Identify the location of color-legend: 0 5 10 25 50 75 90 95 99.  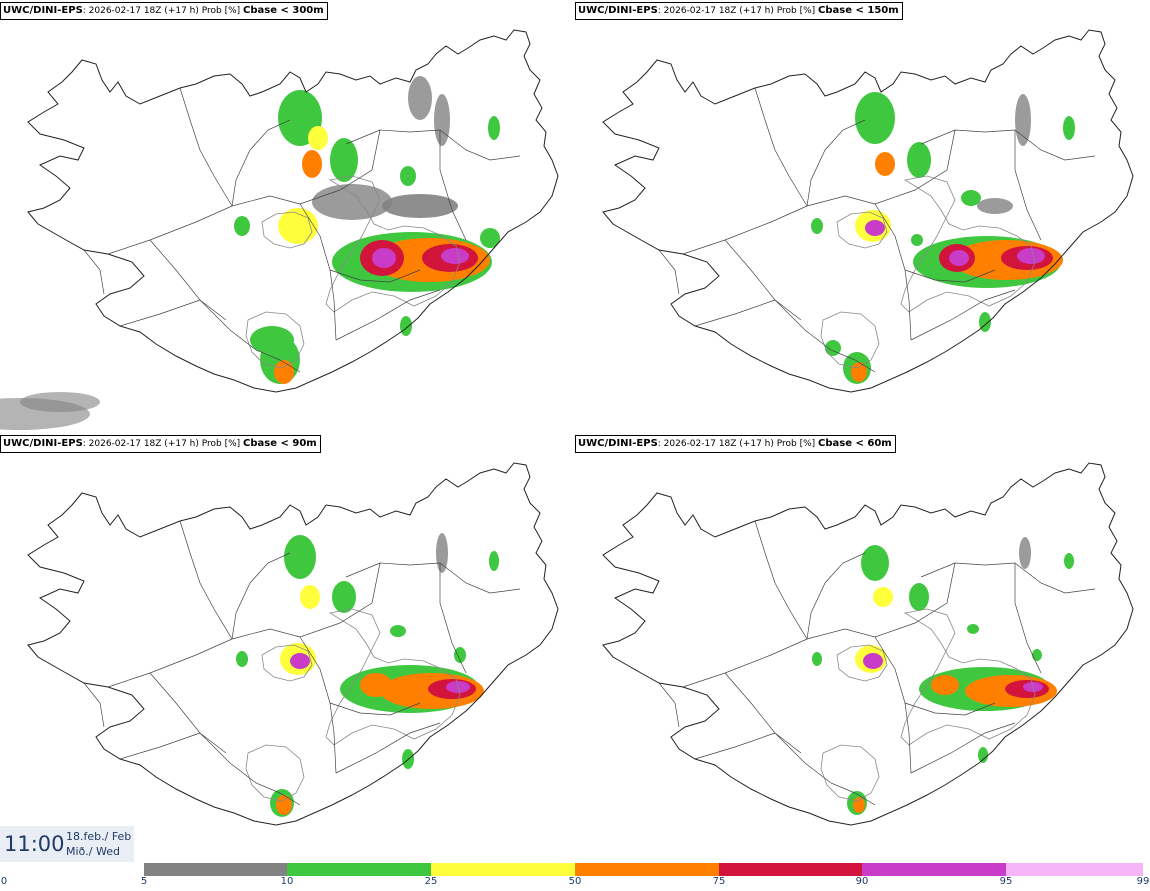
(575, 876).